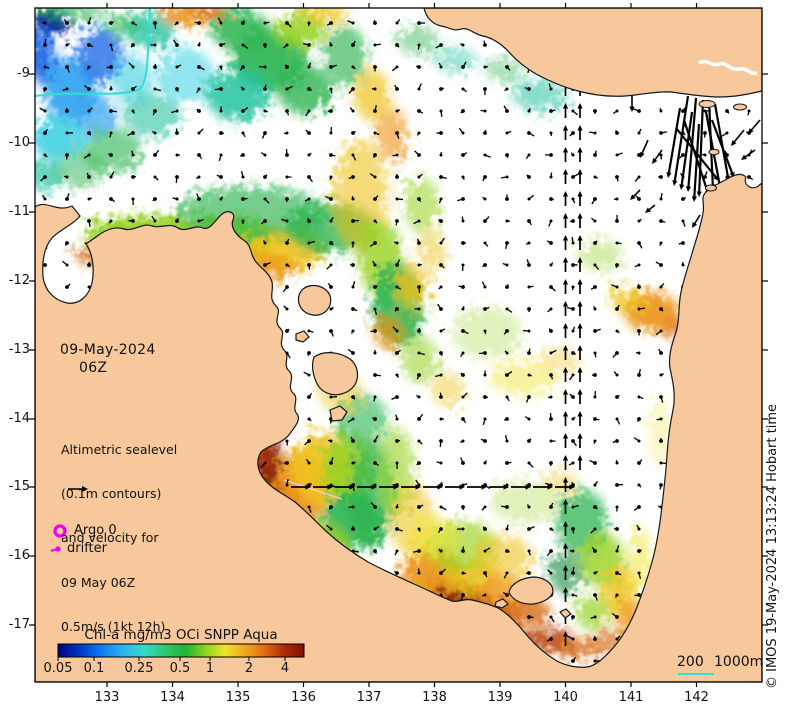  What do you see at coordinates (19, 211) in the screenshot?
I see `y-tick-label: -11` at bounding box center [19, 211].